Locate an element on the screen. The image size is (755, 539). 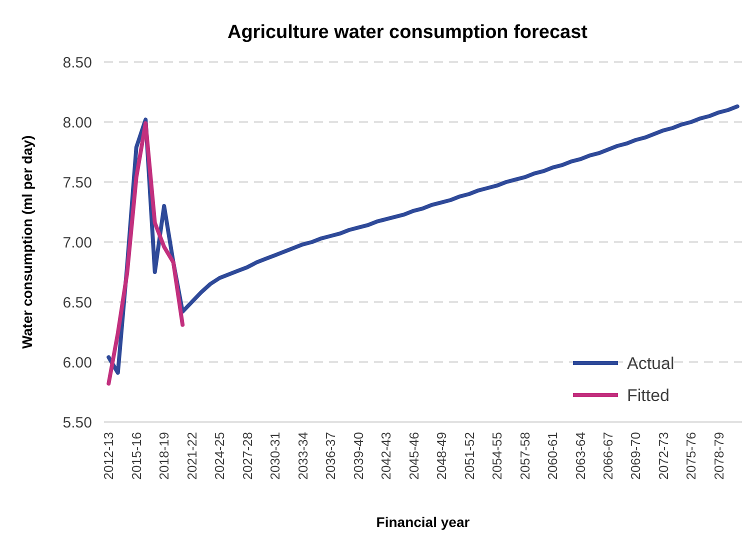
y-axis-title: Water consumption (ml per day) is located at coordinates (27, 242).